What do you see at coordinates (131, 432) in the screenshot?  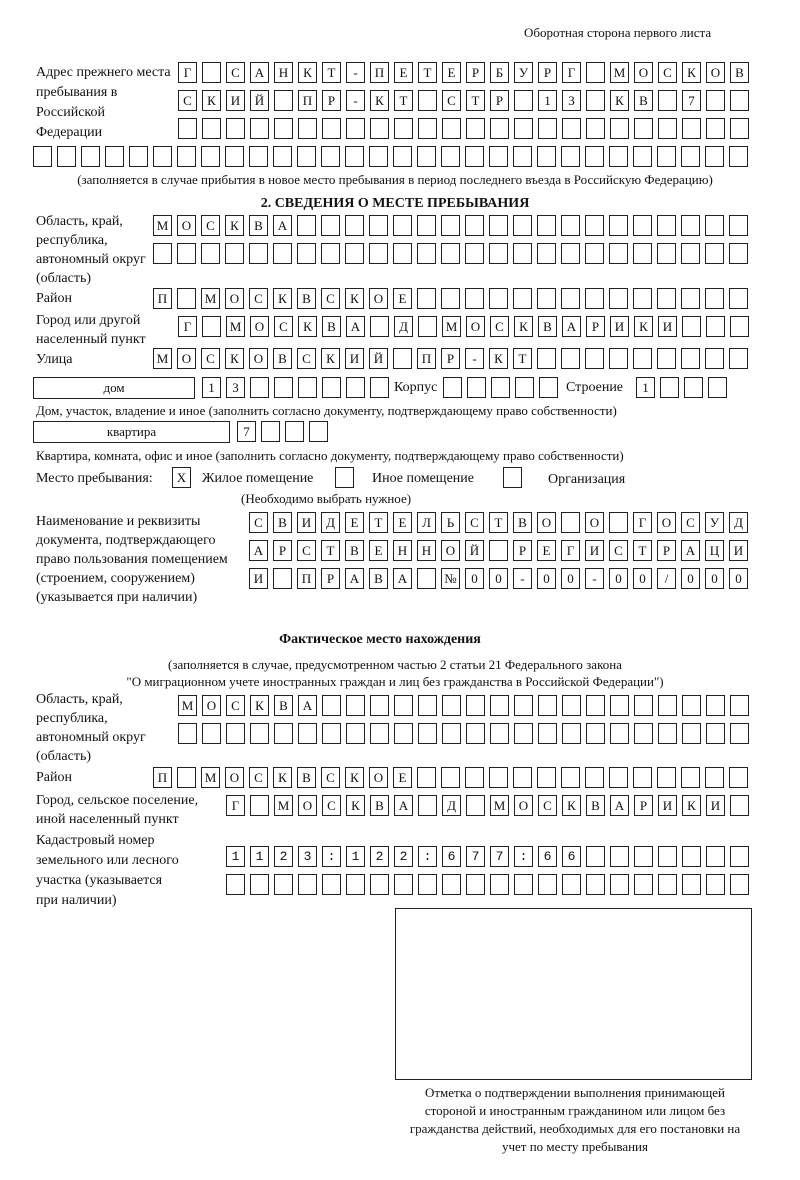 I see `apartment-type-field: квартира` at bounding box center [131, 432].